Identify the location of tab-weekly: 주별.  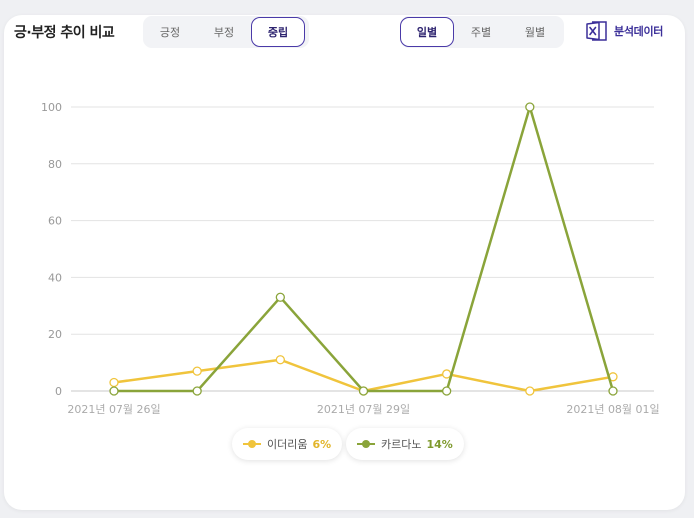
(481, 32).